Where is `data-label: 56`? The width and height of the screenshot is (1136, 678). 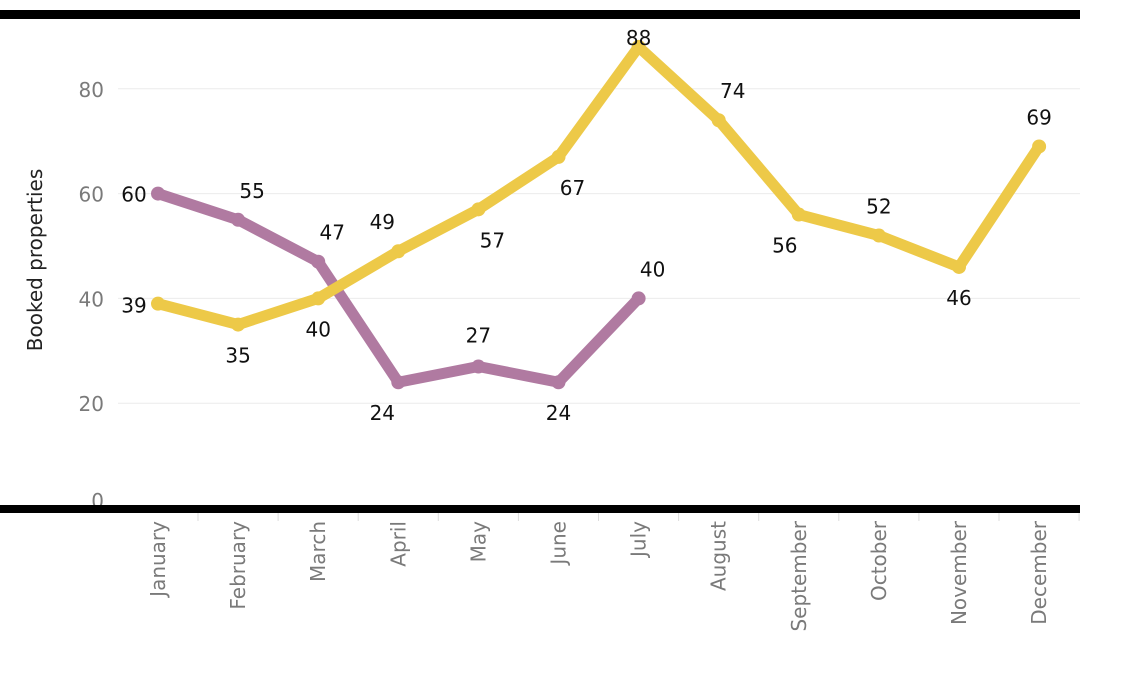 data-label: 56 is located at coordinates (784, 246).